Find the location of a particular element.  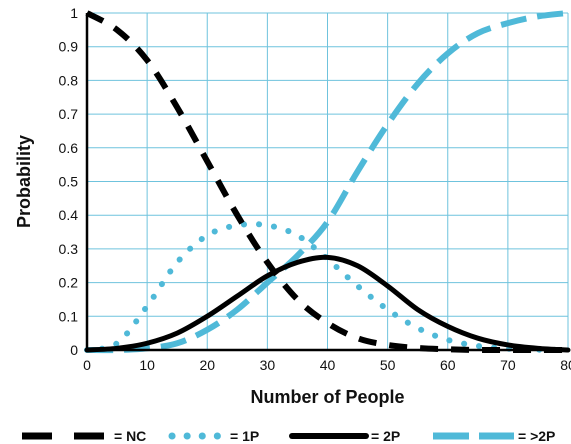

x-tick-label: 10 is located at coordinates (147, 365).